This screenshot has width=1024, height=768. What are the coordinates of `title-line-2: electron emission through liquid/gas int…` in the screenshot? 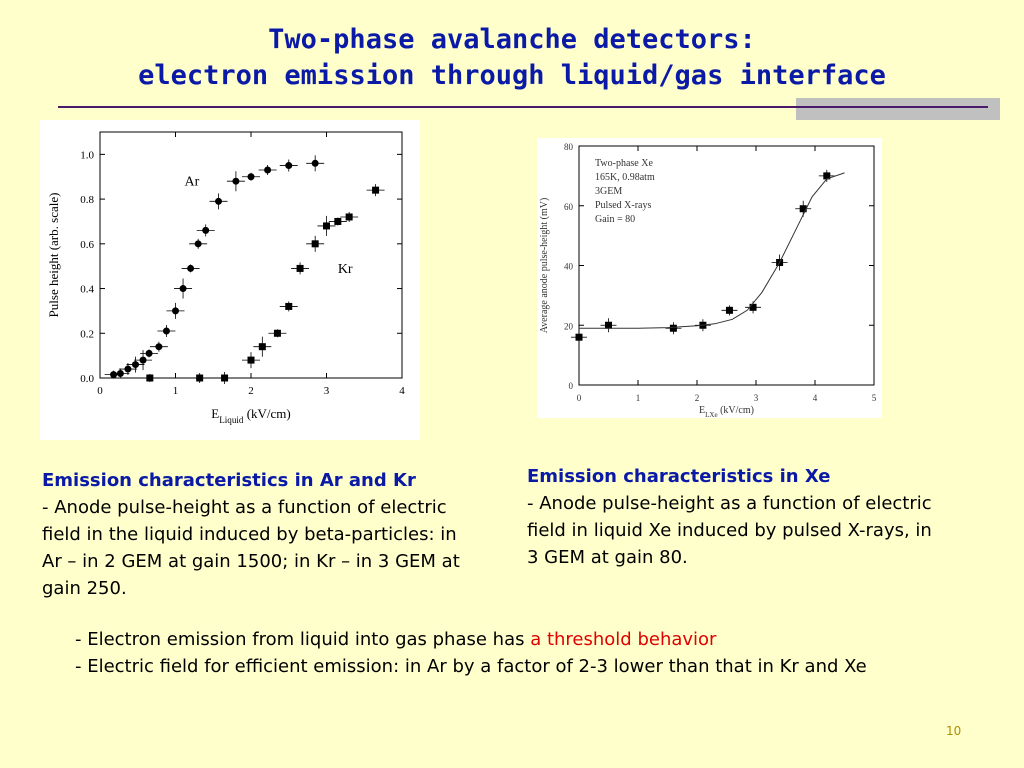 It's located at (512, 75).